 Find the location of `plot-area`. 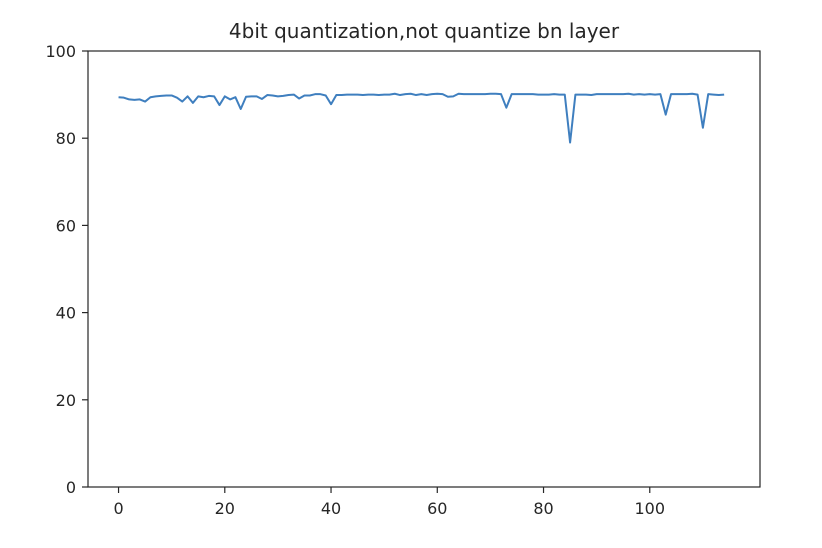

plot-area is located at coordinates (421, 118).